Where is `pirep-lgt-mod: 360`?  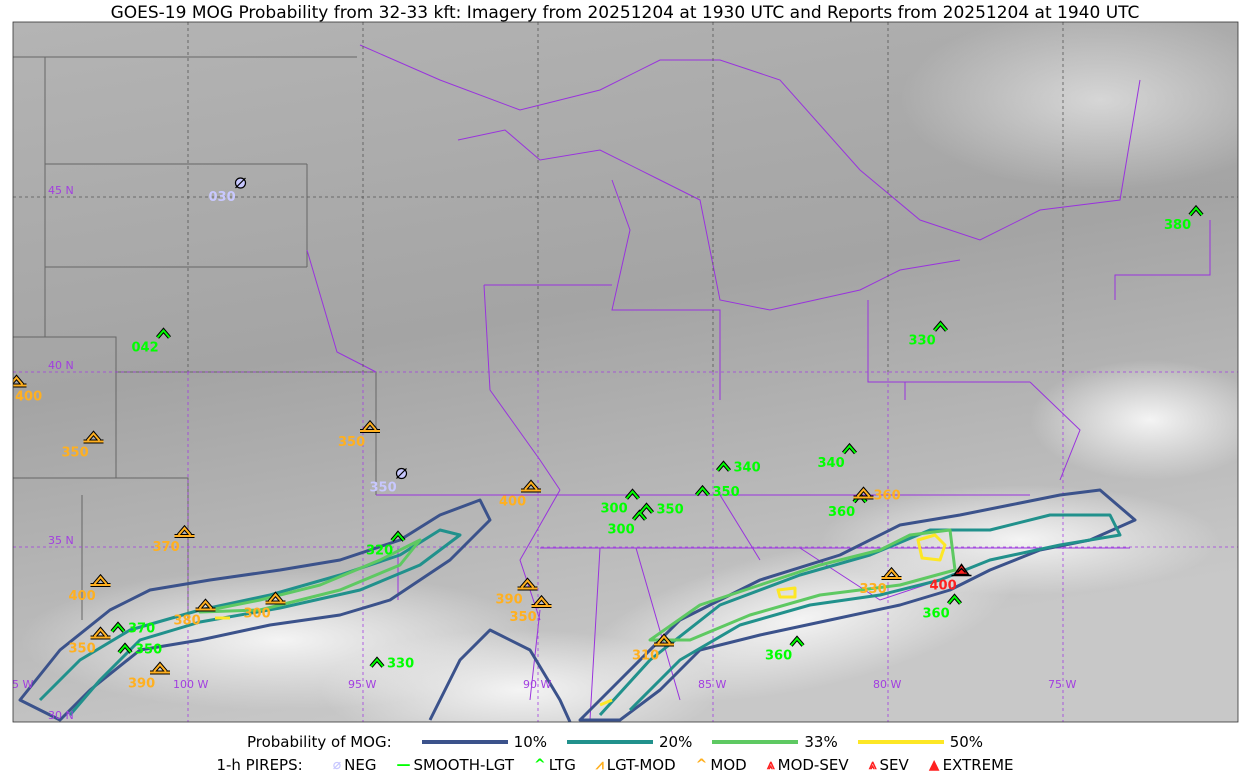
pirep-lgt-mod: 360 is located at coordinates (877, 495).